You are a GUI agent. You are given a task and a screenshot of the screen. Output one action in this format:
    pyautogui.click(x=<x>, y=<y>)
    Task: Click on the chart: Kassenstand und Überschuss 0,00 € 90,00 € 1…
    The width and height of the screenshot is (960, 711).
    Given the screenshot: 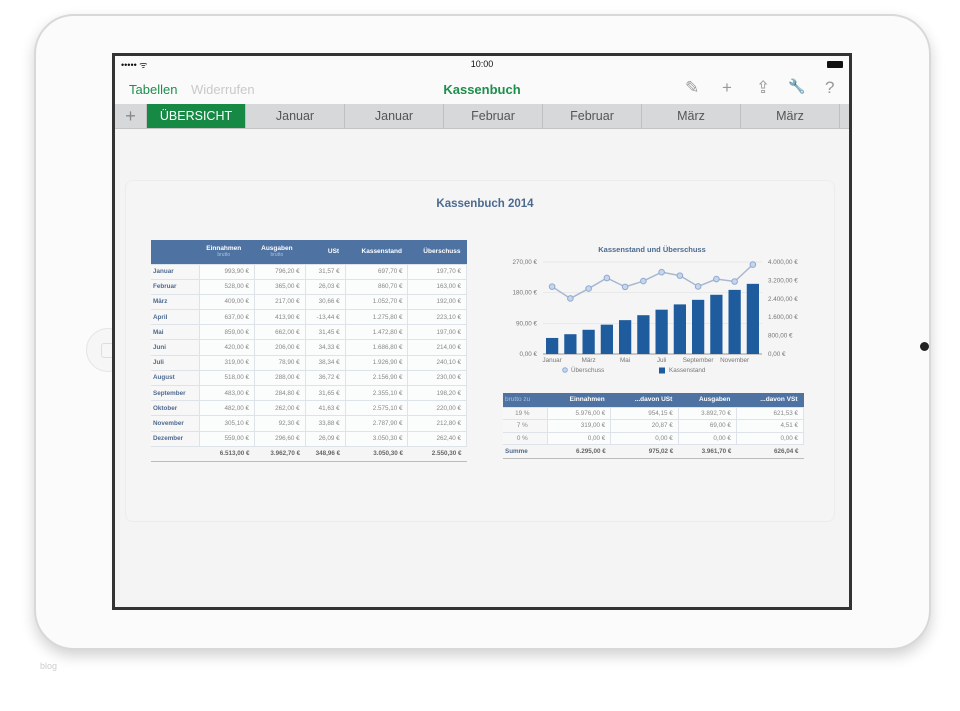 What is the action you would take?
    pyautogui.click(x=660, y=310)
    